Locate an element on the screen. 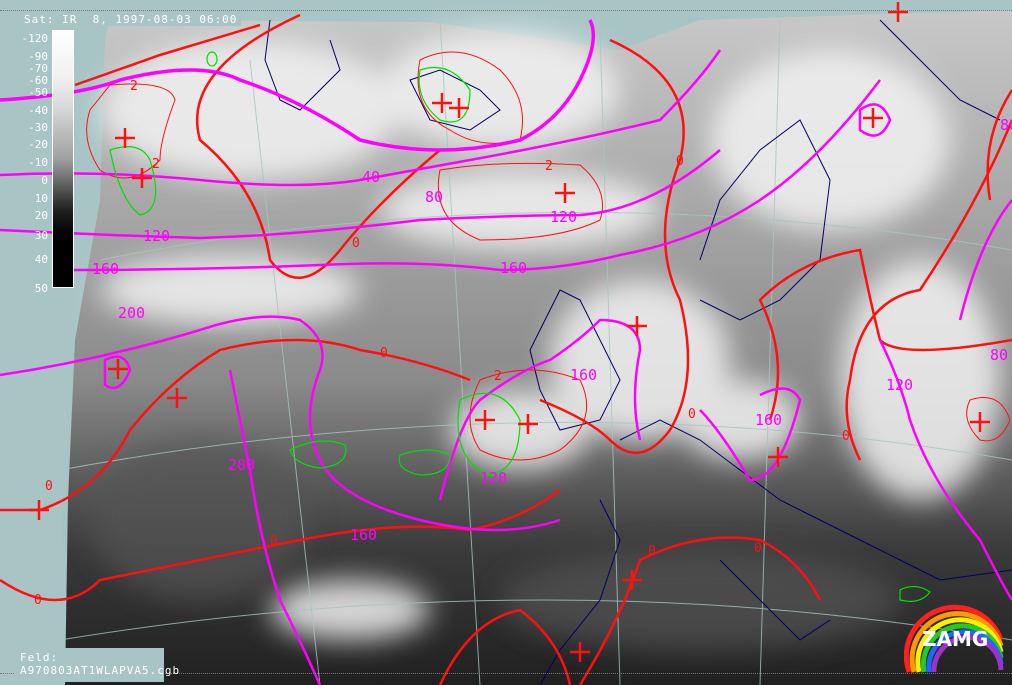  svg-text: ZAMG is located at coordinates (955, 639).